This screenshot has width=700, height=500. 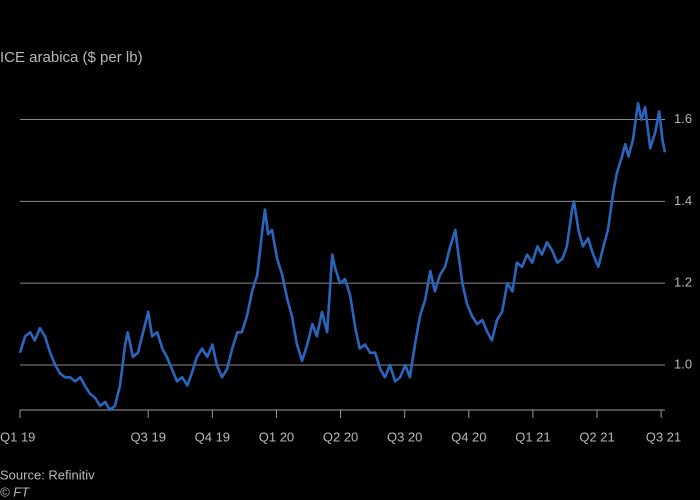 I want to click on x-tick-label: Q2 21, so click(x=596, y=436).